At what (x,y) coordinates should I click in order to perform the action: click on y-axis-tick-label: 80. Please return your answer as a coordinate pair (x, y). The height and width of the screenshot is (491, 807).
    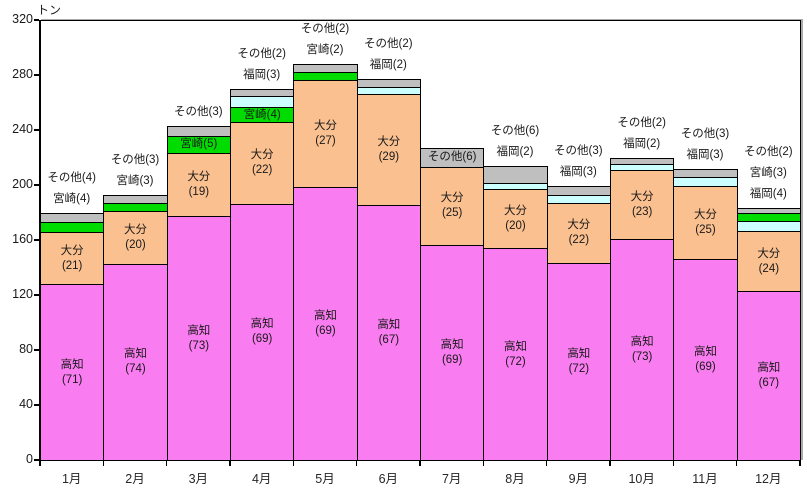
    Looking at the image, I should click on (26, 349).